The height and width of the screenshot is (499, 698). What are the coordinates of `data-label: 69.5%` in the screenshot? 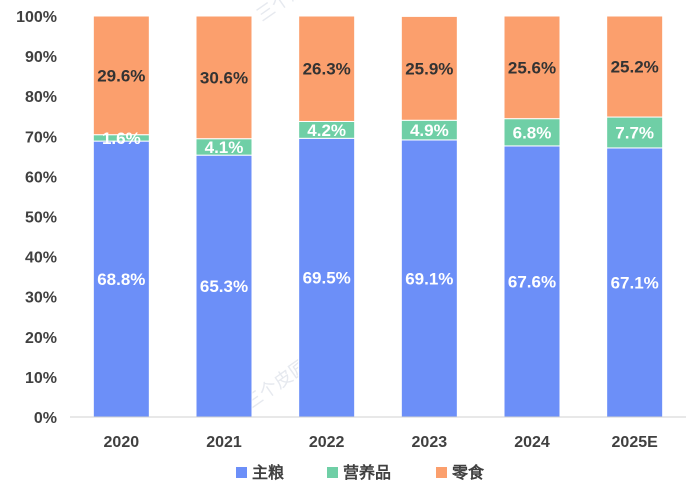 It's located at (327, 278).